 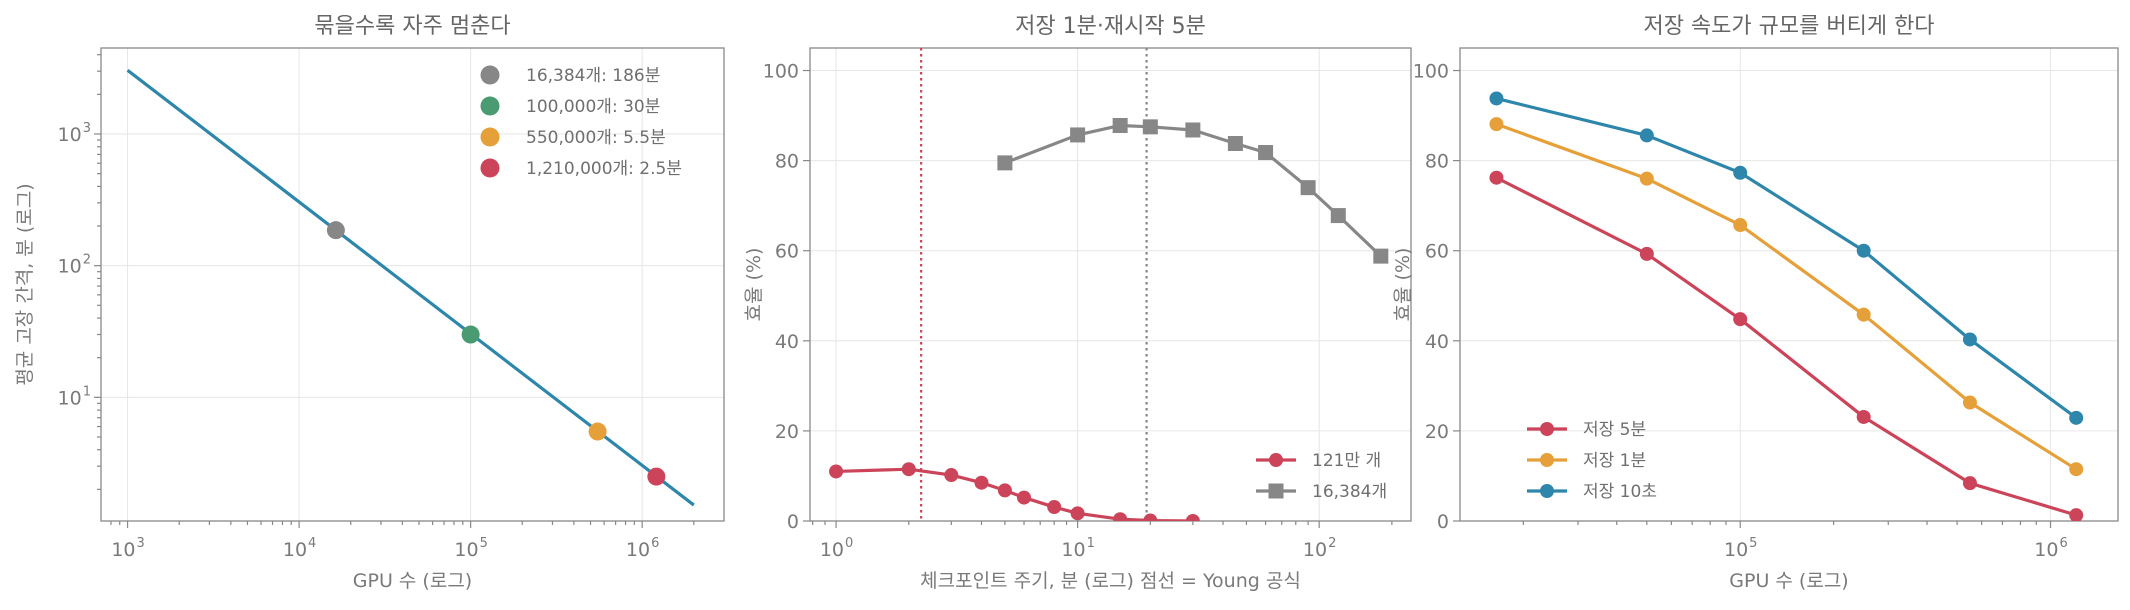 What do you see at coordinates (1332, 543) in the screenshot?
I see `tick-label-exponent: 2` at bounding box center [1332, 543].